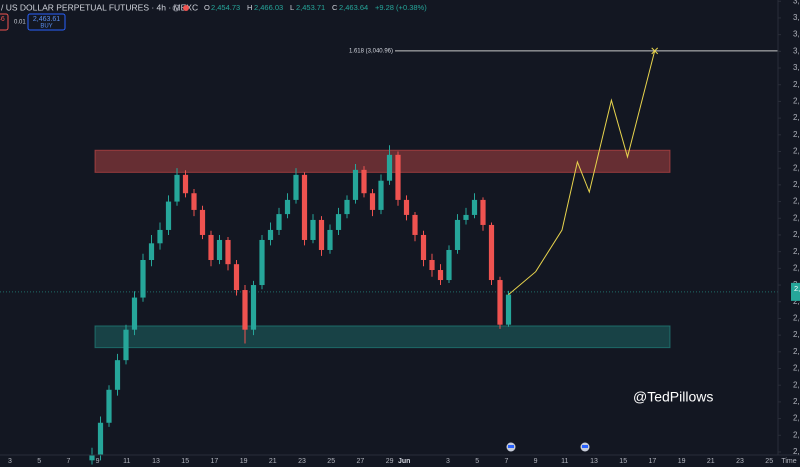 This screenshot has width=800, height=467. I want to click on label: L, so click(292, 7).